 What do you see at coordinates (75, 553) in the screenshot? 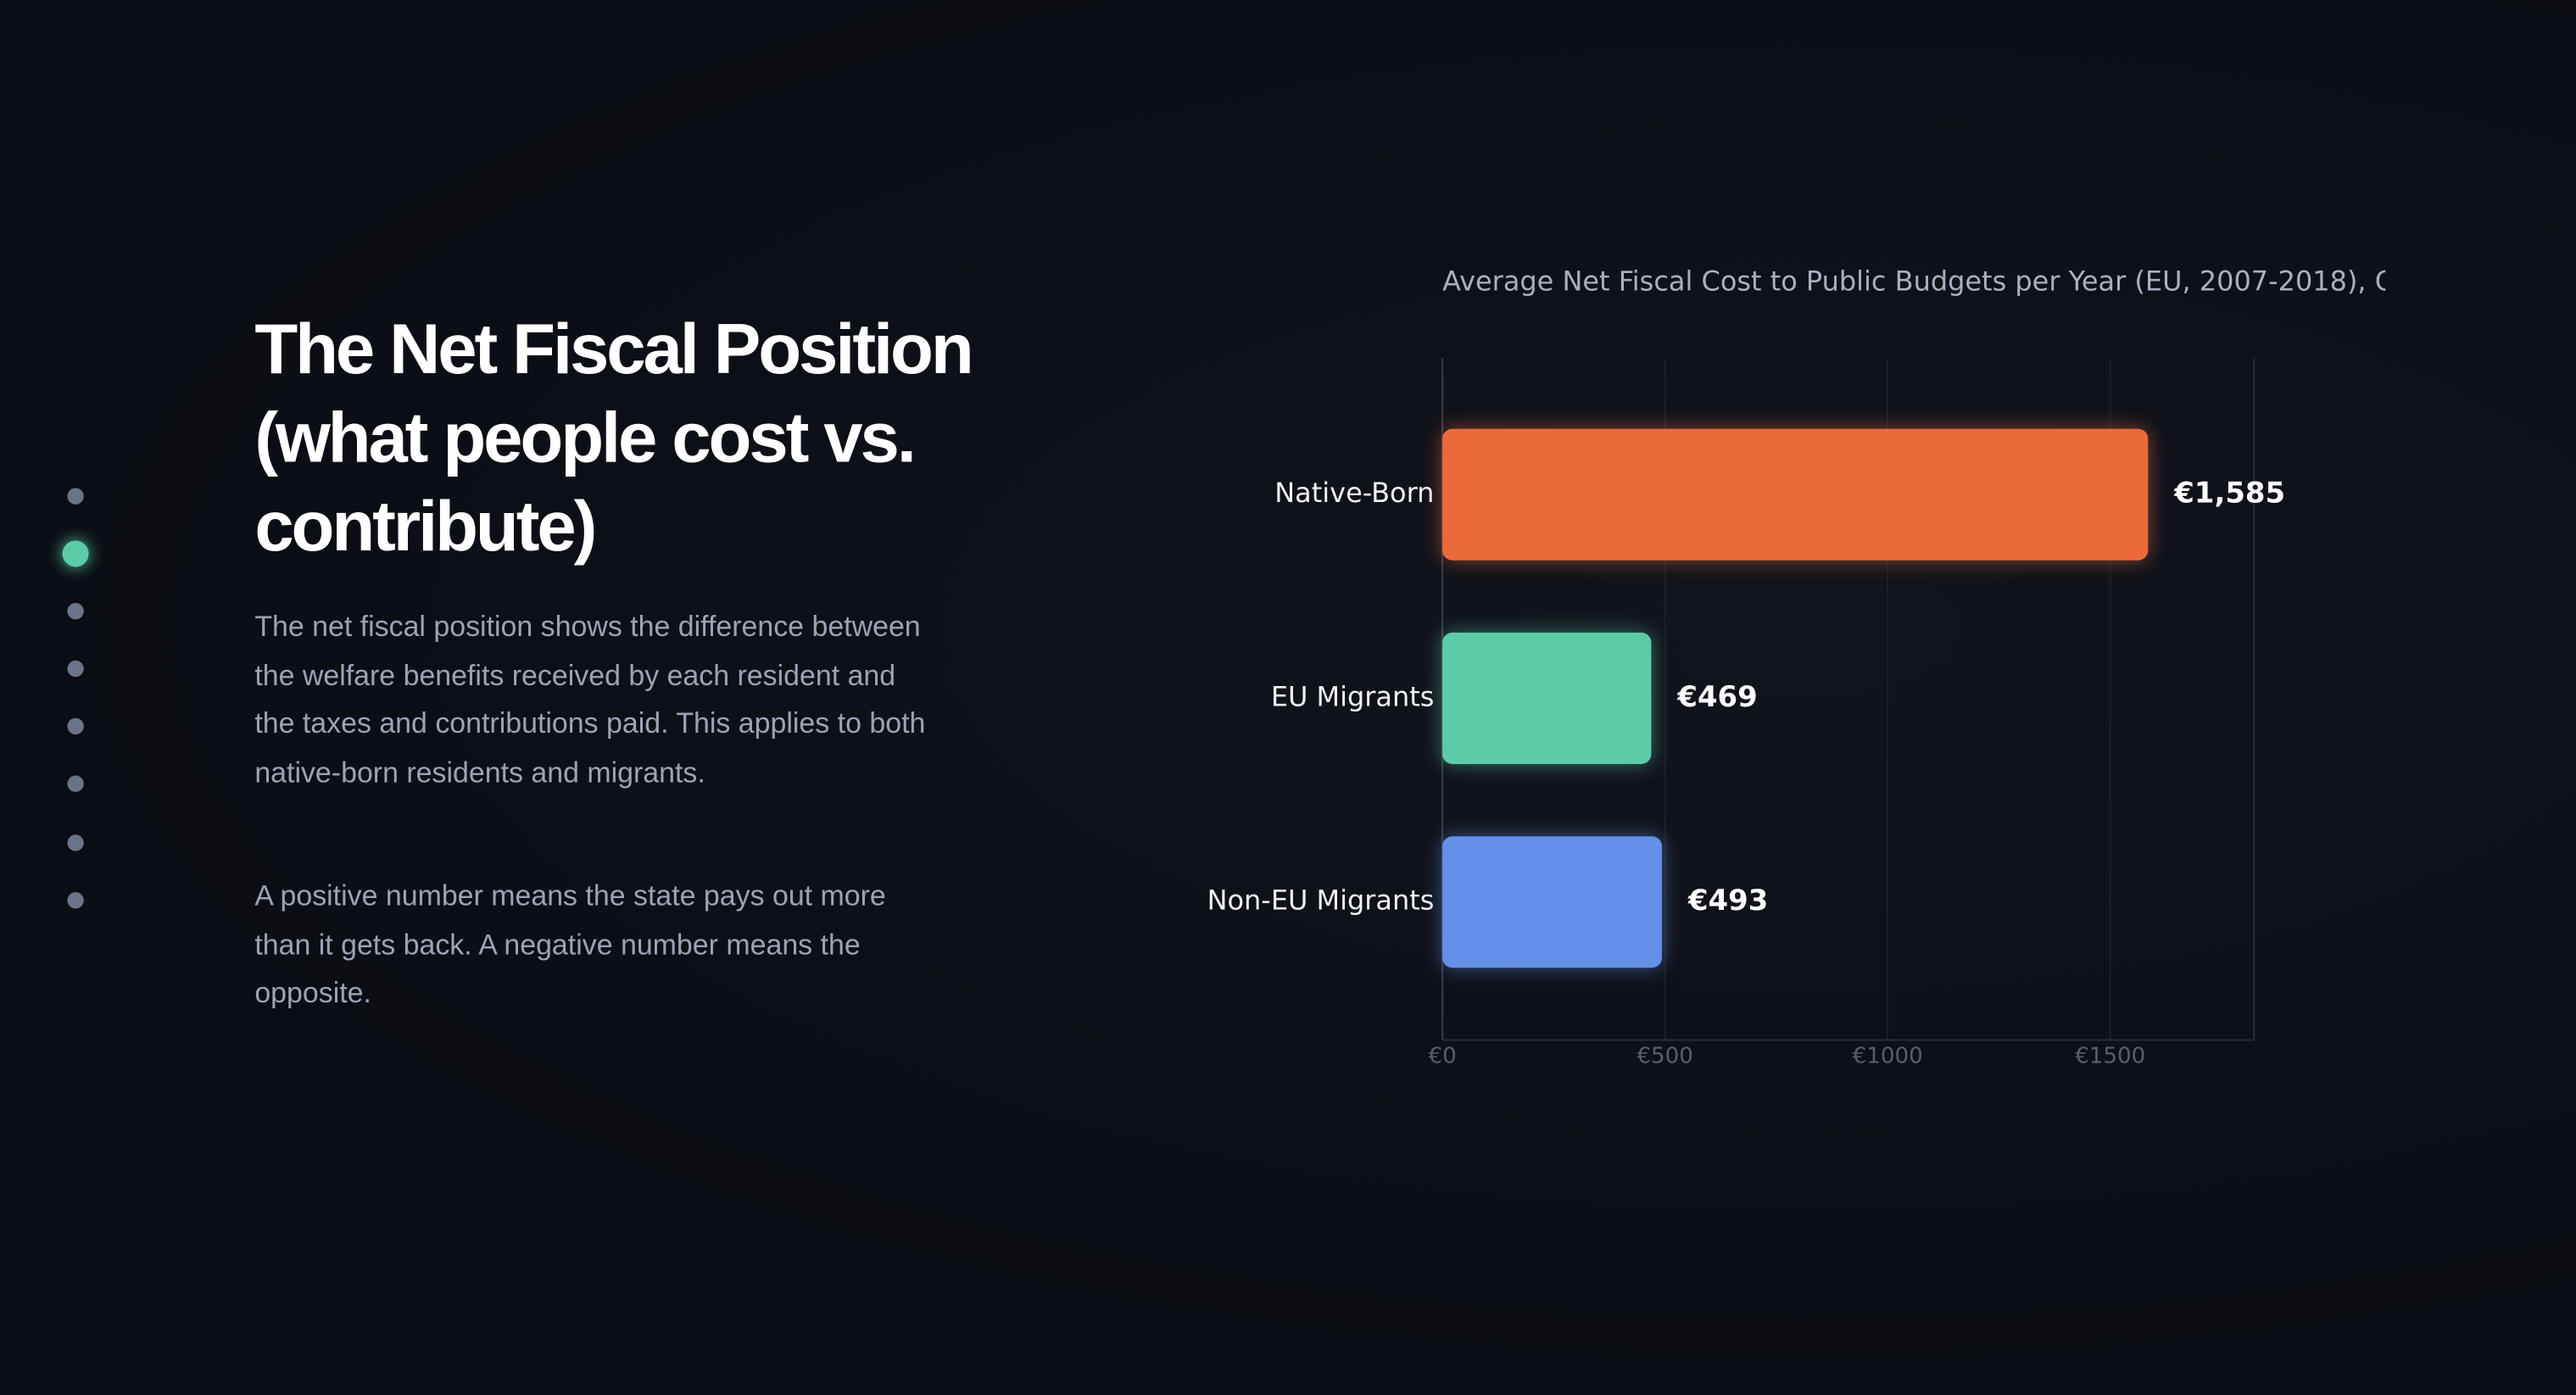
I see `nav-dot-active` at bounding box center [75, 553].